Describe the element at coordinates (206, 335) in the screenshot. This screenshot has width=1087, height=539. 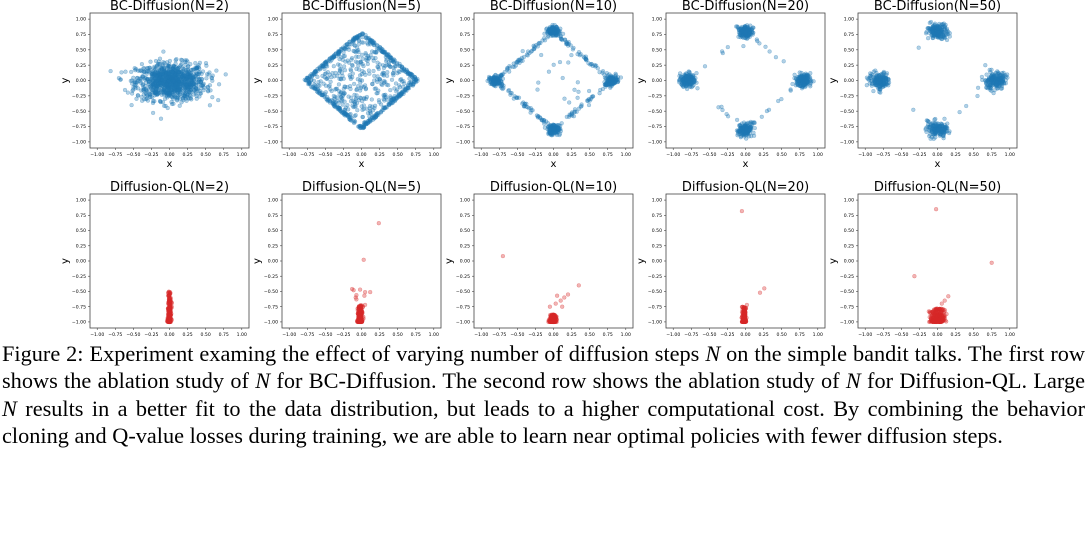
I see `x-tick-label: 0.50` at that location.